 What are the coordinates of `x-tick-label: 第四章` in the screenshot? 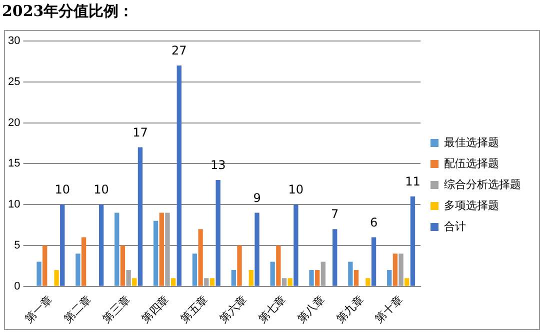 It's located at (155, 309).